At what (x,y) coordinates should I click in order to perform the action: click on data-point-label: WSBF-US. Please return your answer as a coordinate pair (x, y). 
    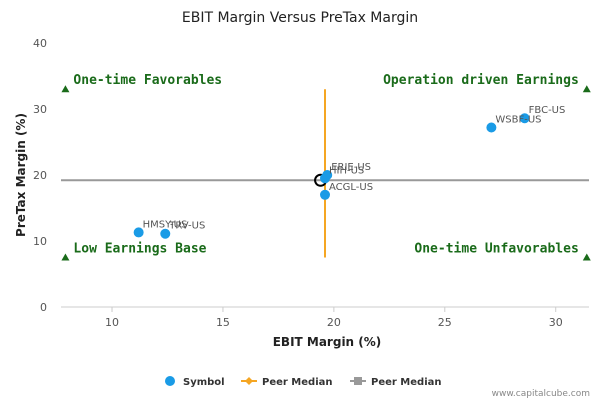
    Looking at the image, I should click on (518, 119).